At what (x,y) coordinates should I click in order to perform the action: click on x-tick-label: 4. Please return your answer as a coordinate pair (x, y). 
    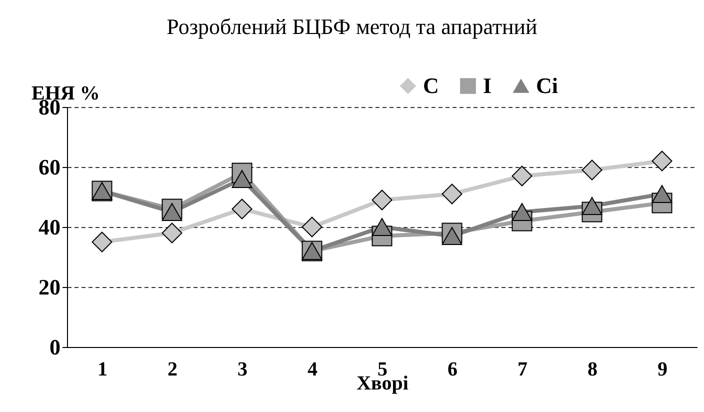
    Looking at the image, I should click on (313, 369).